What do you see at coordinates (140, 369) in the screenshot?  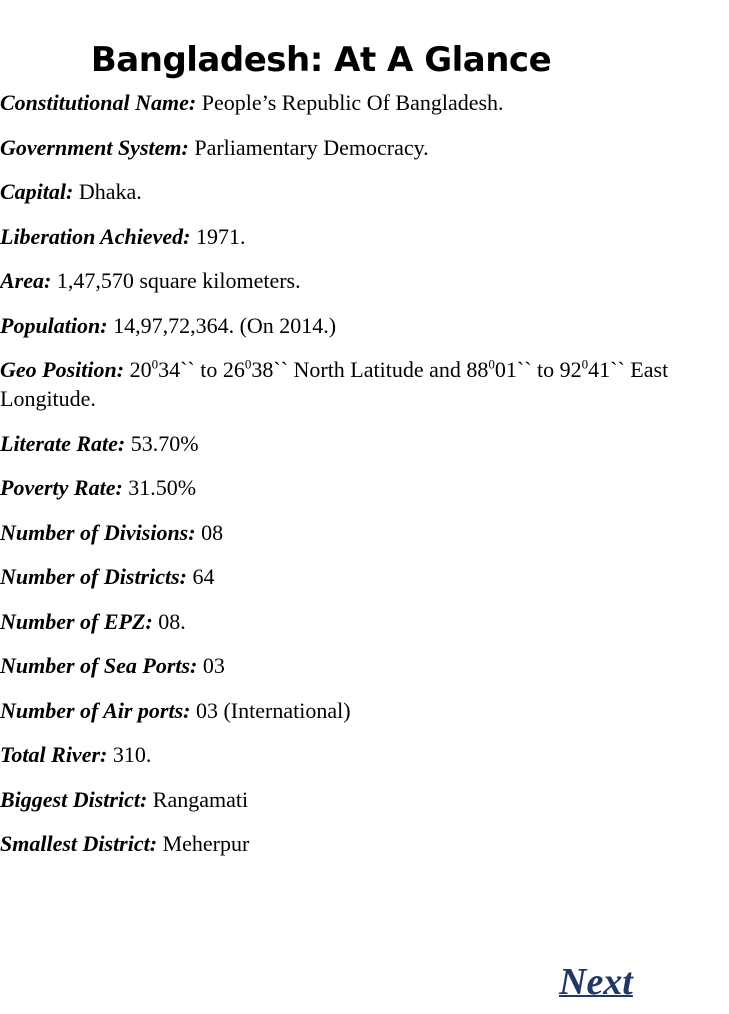 I see `geo-lat-from-deg: 20` at bounding box center [140, 369].